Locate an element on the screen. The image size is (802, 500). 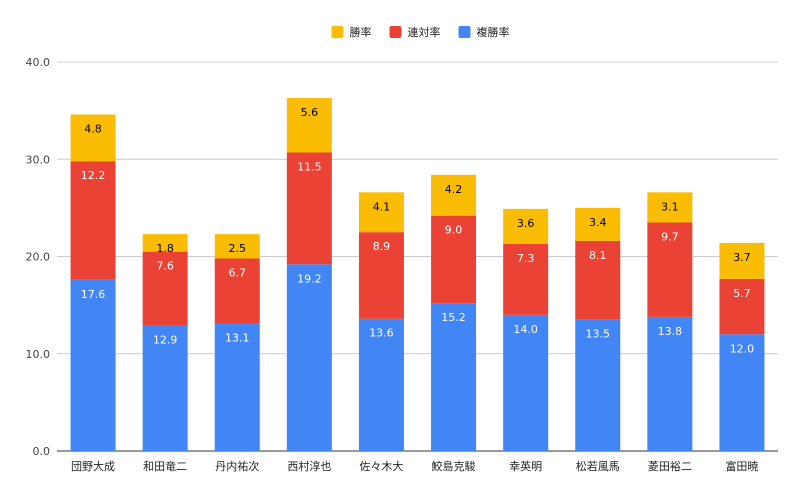
y-tick-label: 0.0 is located at coordinates (42, 451).